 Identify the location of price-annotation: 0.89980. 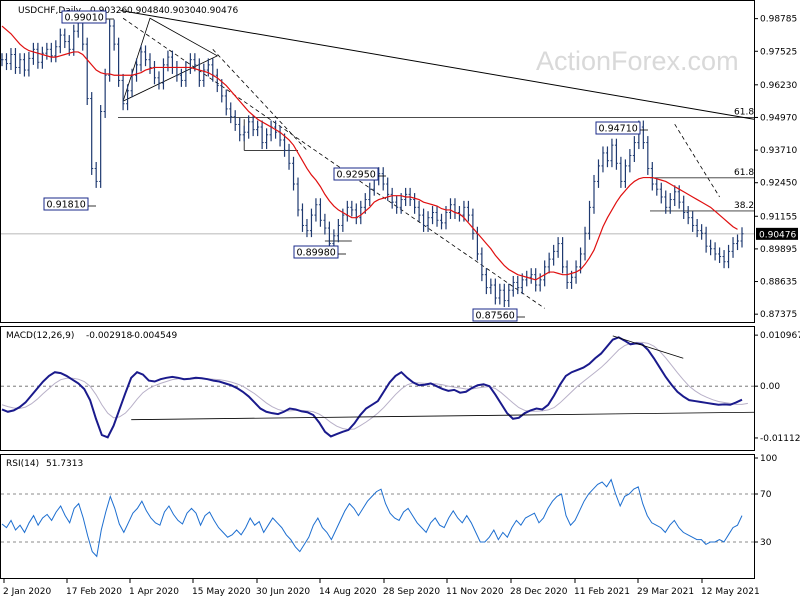
(316, 252).